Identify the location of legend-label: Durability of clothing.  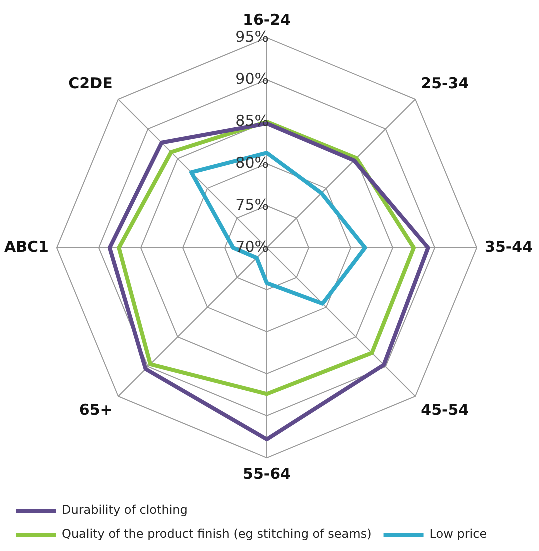
(125, 510).